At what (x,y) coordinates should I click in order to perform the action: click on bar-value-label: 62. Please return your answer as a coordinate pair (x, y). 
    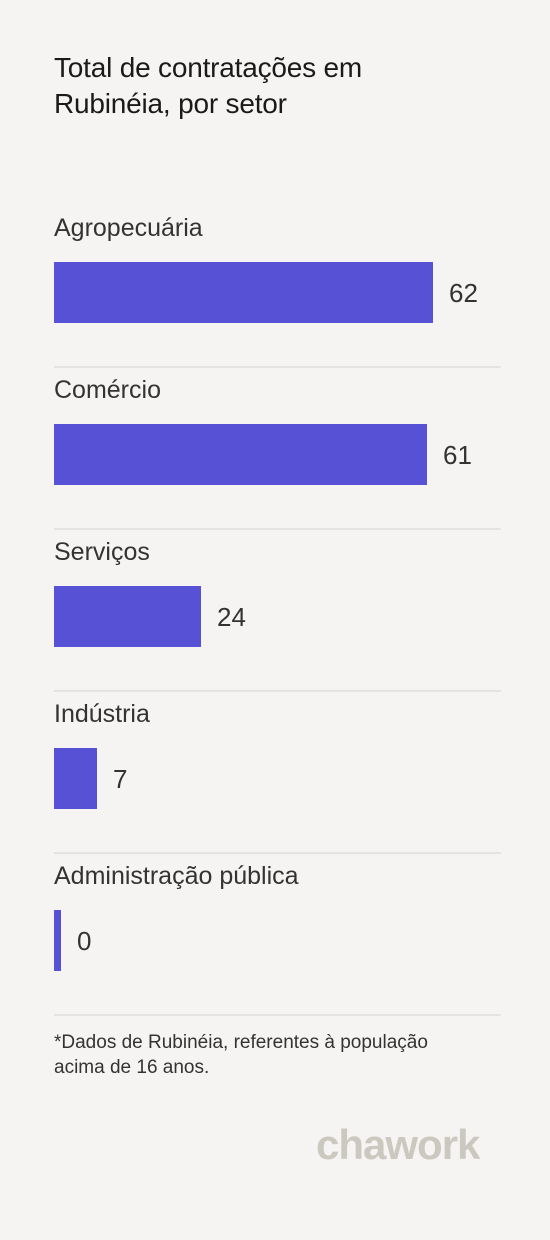
    Looking at the image, I should click on (463, 293).